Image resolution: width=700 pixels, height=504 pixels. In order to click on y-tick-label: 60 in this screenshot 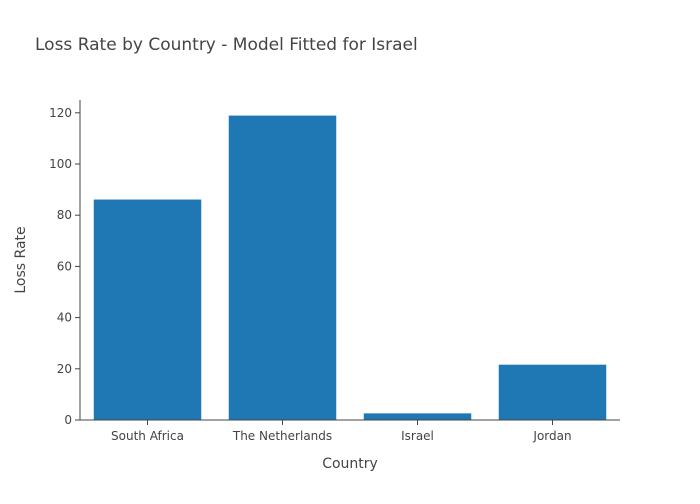, I will do `click(64, 266)`.